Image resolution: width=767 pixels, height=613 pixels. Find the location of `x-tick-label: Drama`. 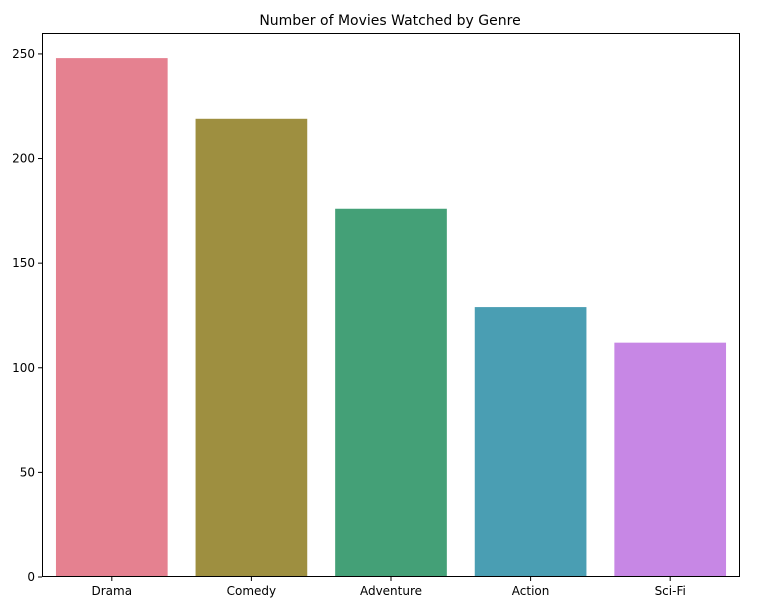

x-tick-label: Drama is located at coordinates (112, 591).